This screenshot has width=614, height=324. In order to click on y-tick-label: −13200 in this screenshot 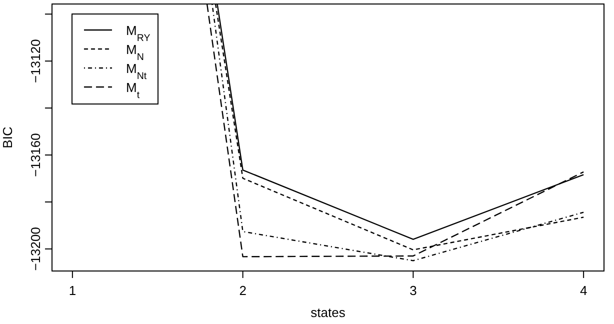, I will do `click(35, 249)`.